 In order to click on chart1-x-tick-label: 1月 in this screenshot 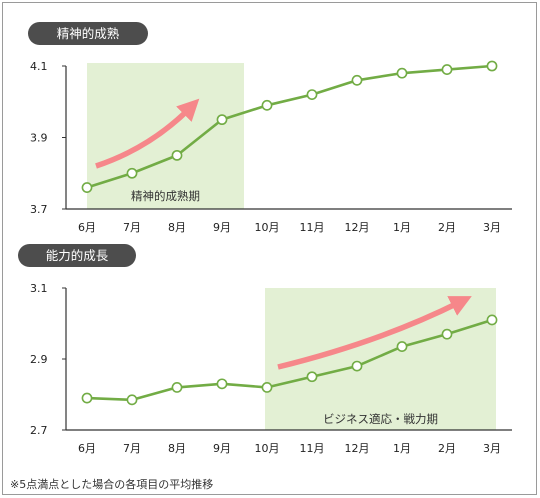, I will do `click(402, 227)`.